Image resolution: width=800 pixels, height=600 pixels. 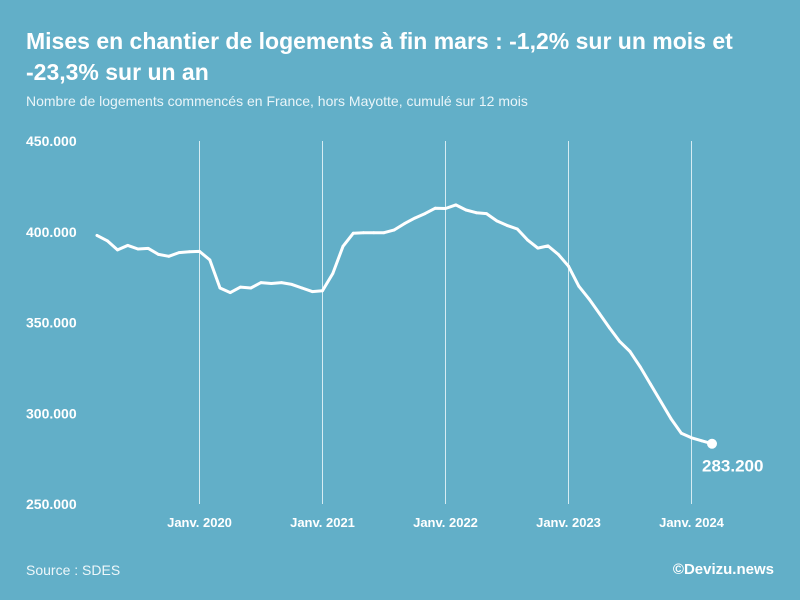 I want to click on brand-credit: ©Devizu.news, so click(x=723, y=569).